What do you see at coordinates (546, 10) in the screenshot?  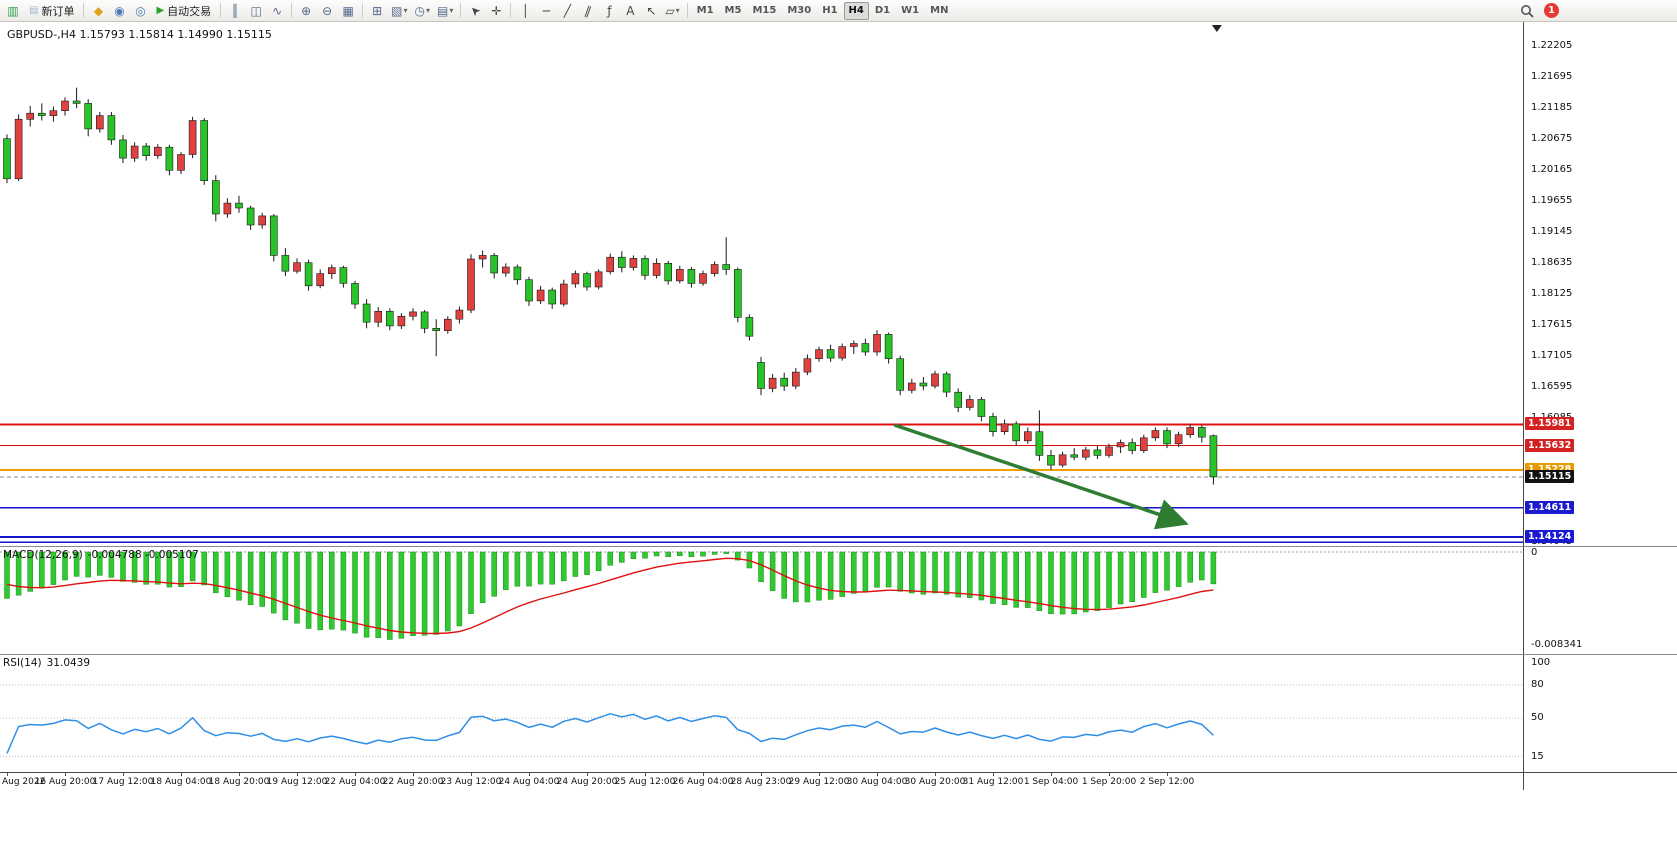 I see `horizontal-line-icon: ─` at bounding box center [546, 10].